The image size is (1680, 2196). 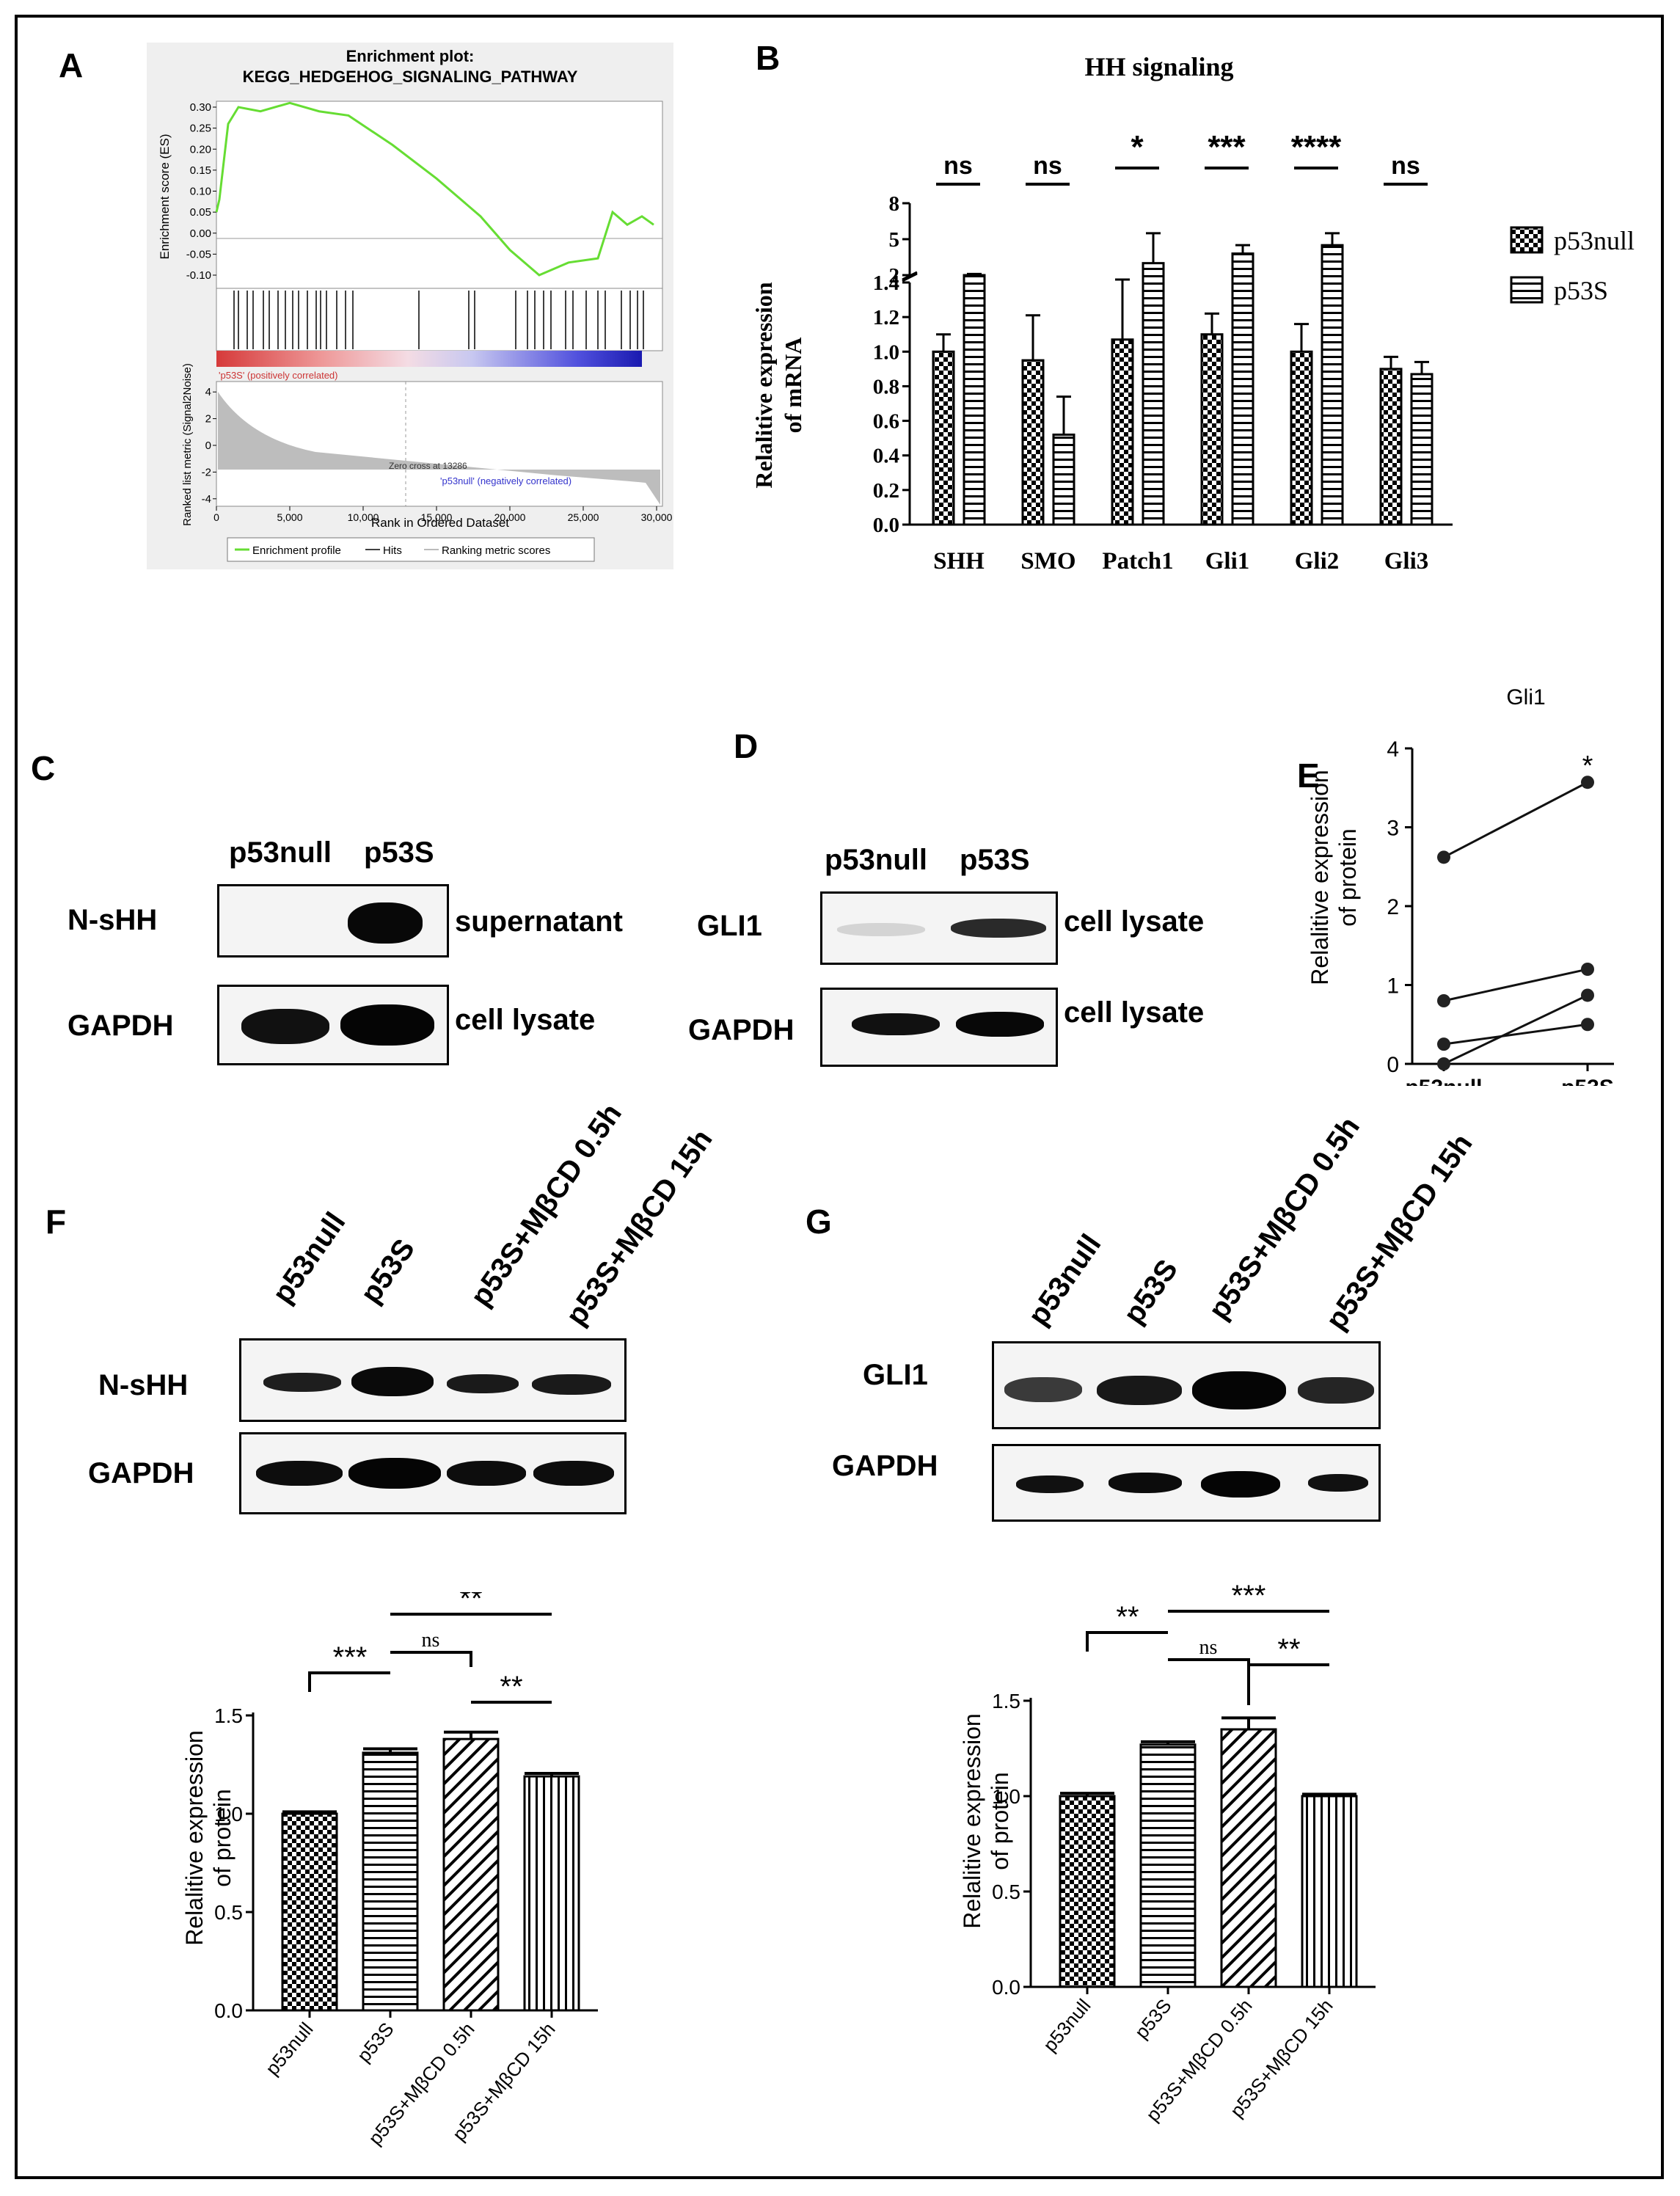 What do you see at coordinates (995, 860) in the screenshot?
I see `d-lane-p53S: p53S` at bounding box center [995, 860].